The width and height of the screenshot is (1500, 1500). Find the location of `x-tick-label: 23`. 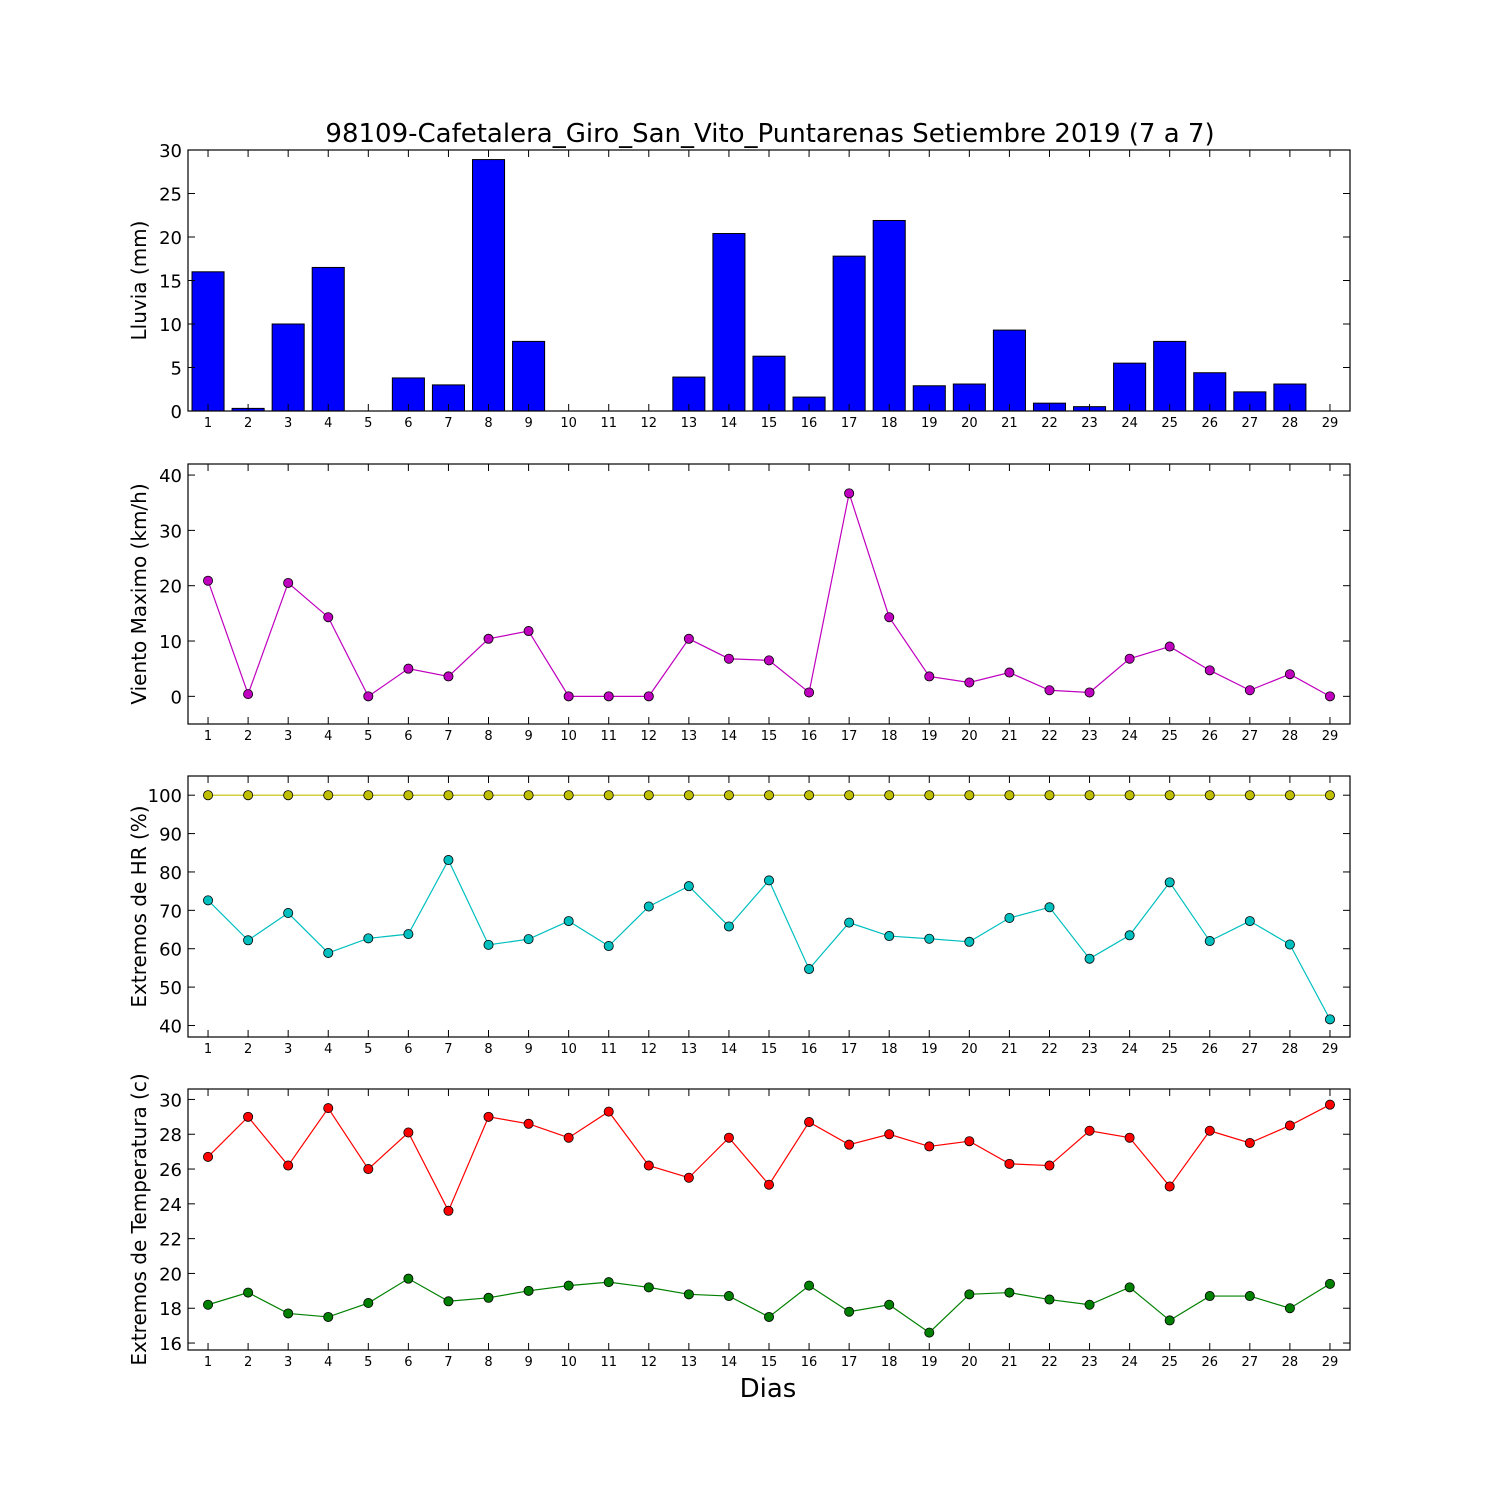

x-tick-label: 23 is located at coordinates (1089, 1049).